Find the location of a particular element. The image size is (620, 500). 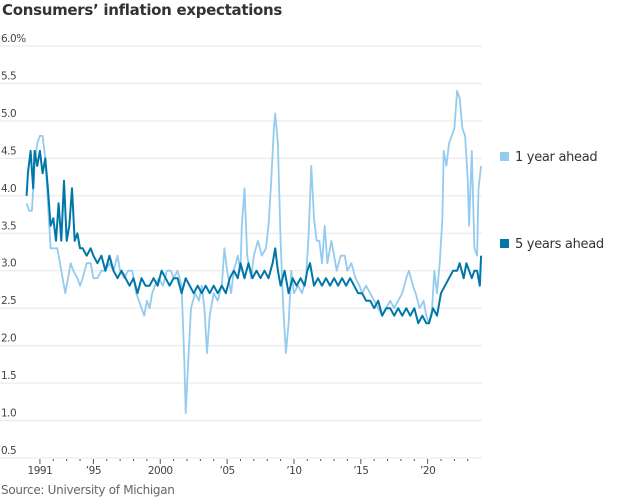

y-tick-label: 6.0% is located at coordinates (13, 39).